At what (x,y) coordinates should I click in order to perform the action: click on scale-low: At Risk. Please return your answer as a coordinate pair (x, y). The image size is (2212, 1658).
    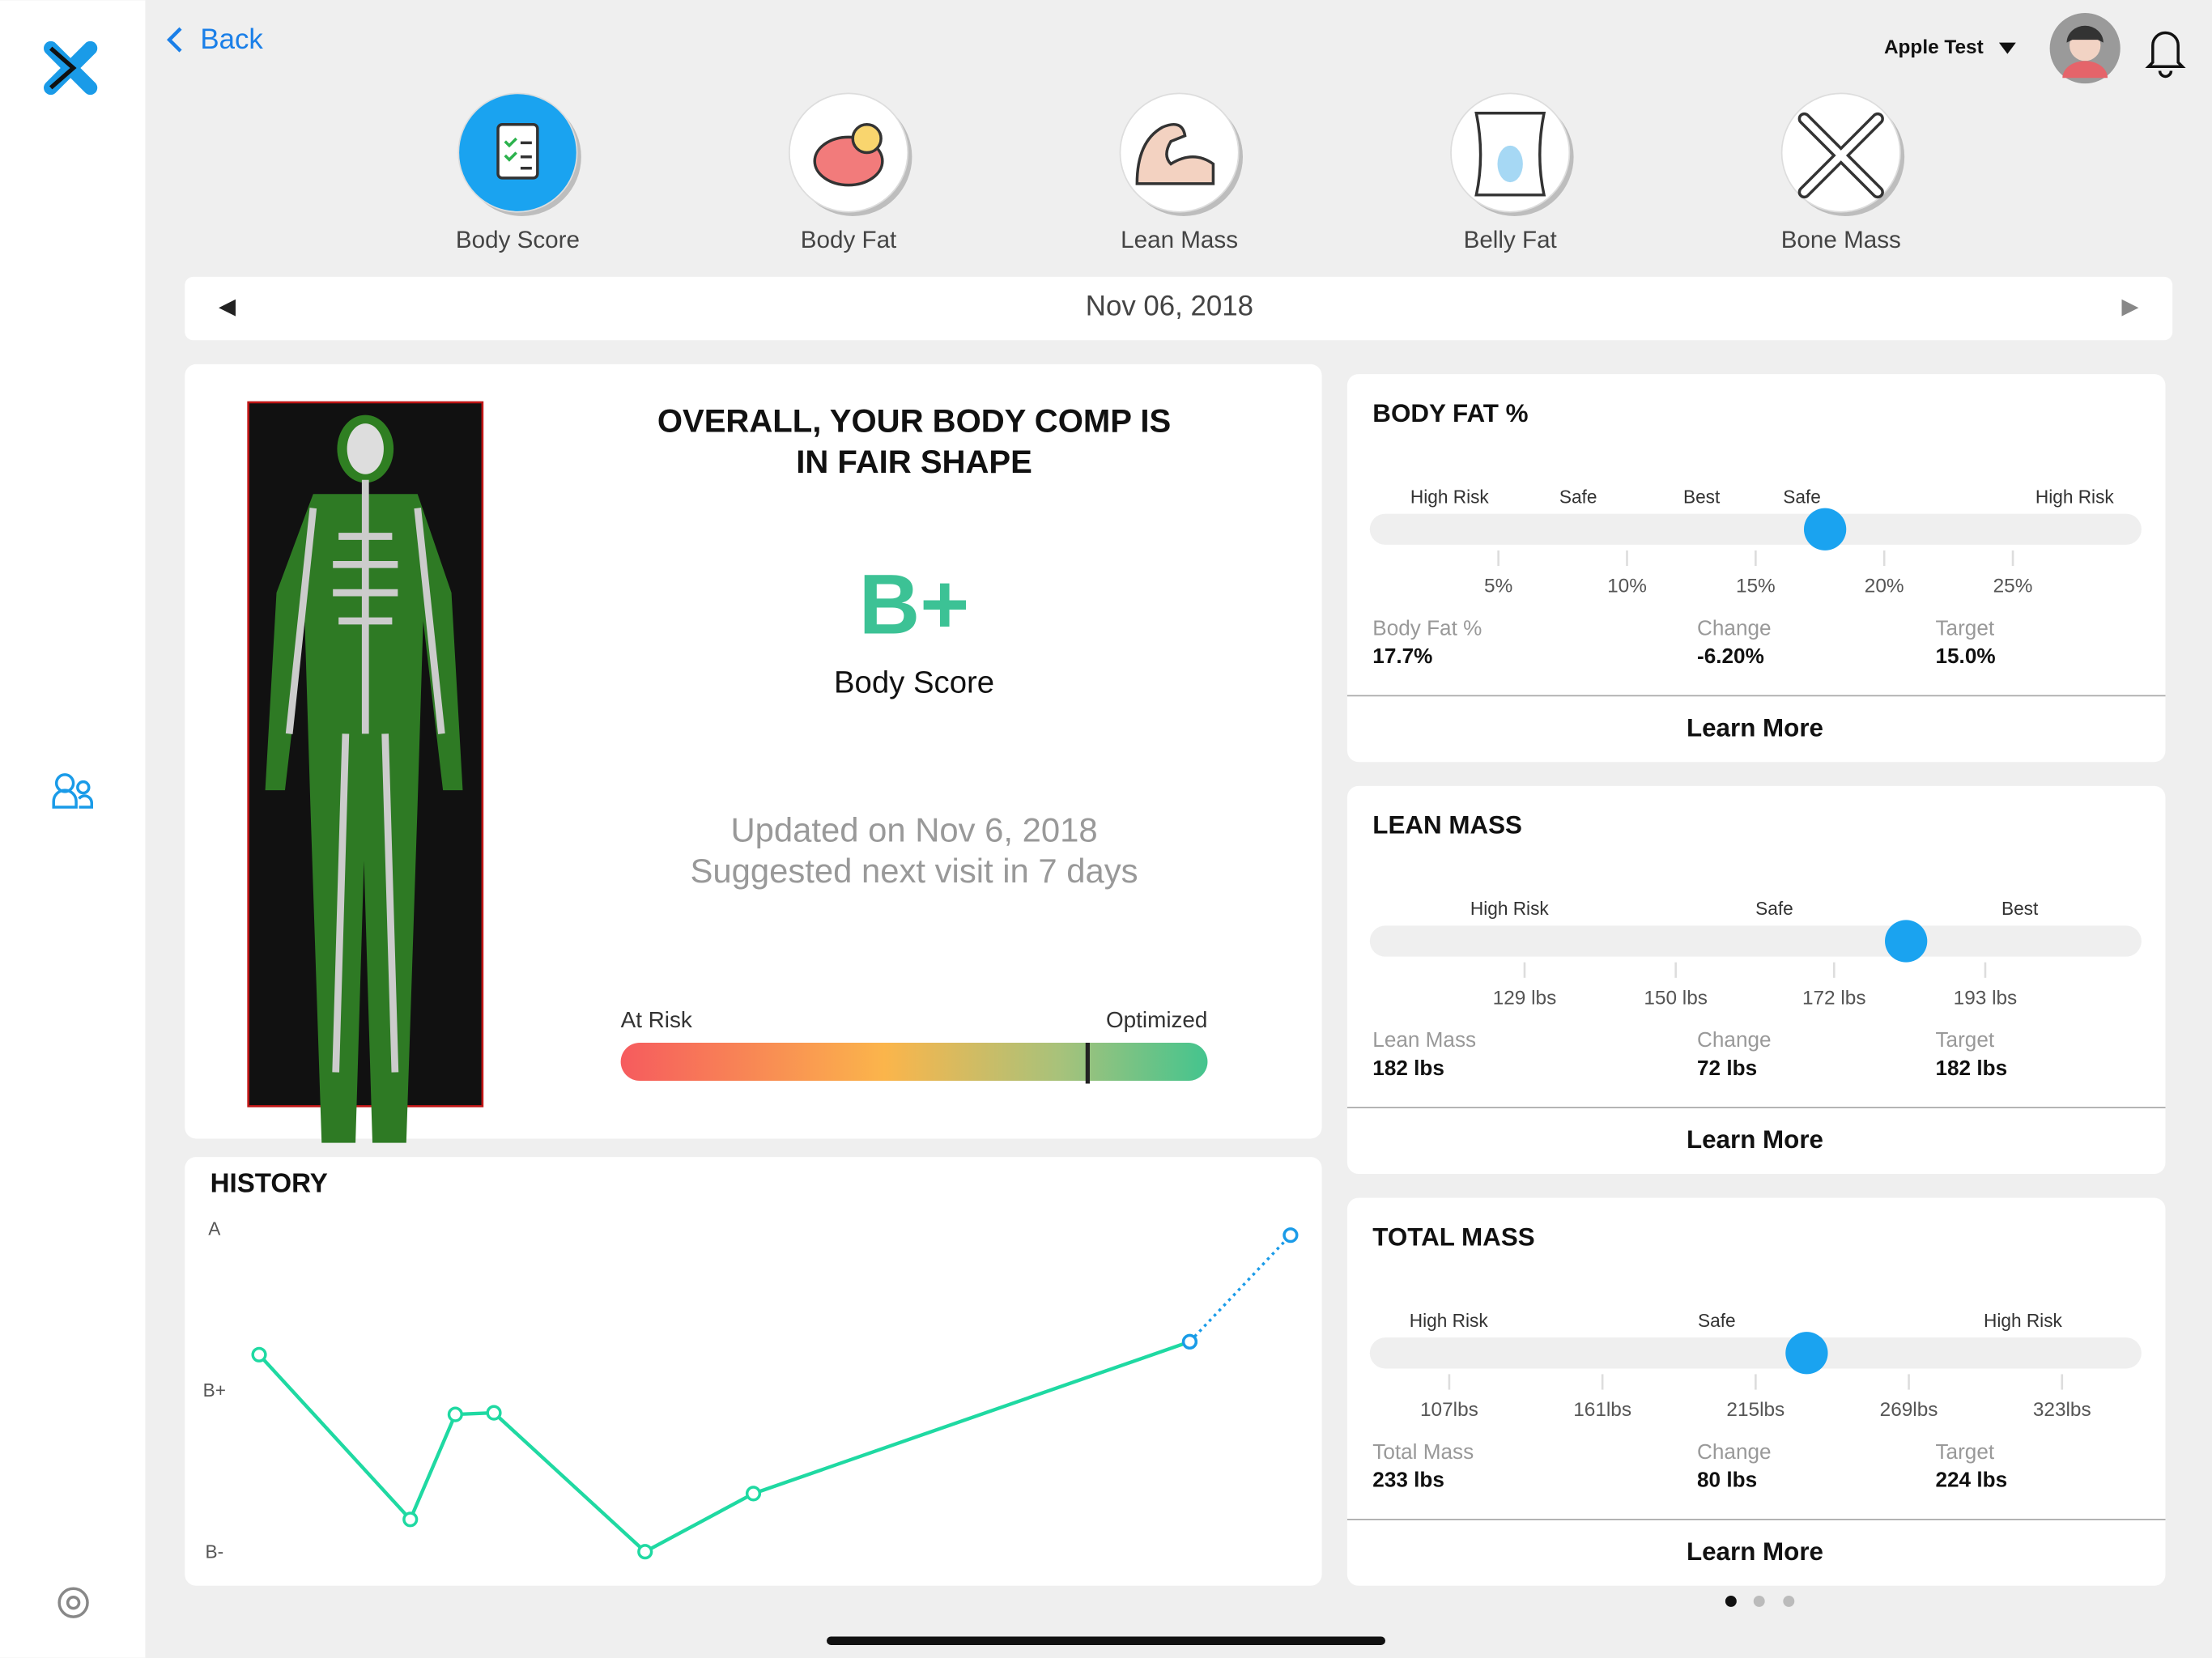
    Looking at the image, I should click on (657, 1019).